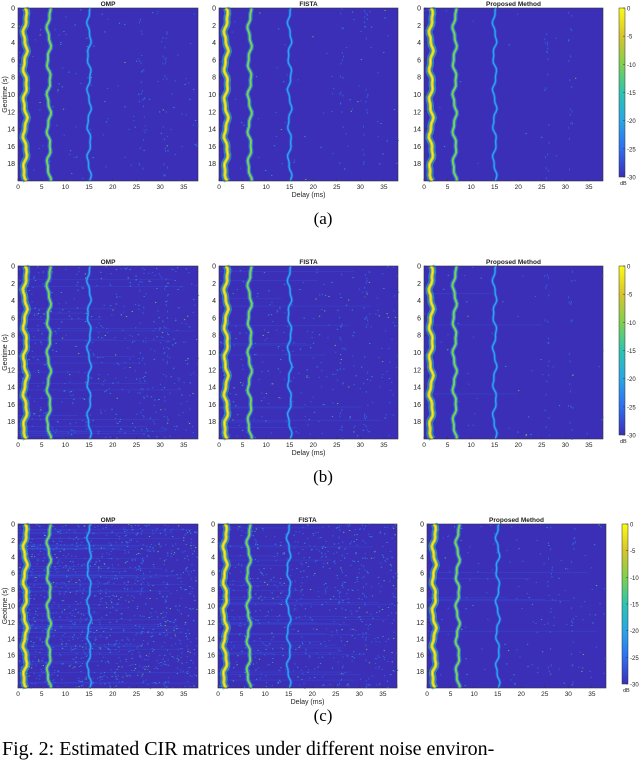  I want to click on x-tick-label: 30, so click(160, 694).